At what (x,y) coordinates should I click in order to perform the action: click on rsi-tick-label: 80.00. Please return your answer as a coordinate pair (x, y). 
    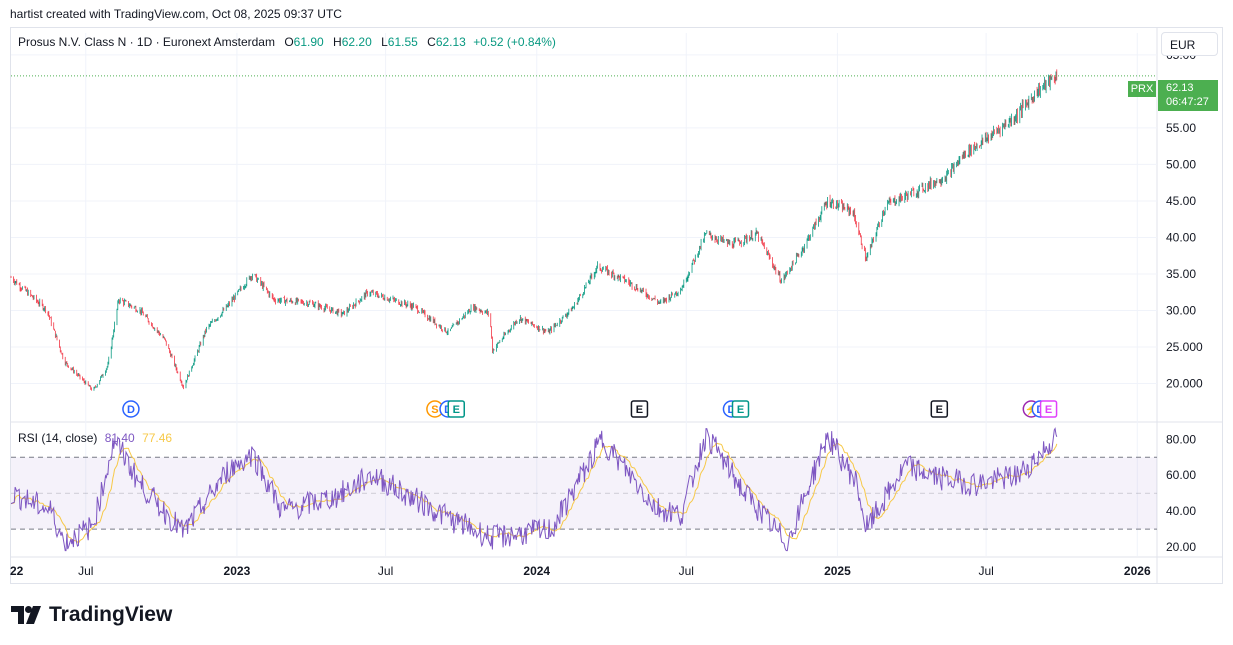
    Looking at the image, I should click on (1181, 439).